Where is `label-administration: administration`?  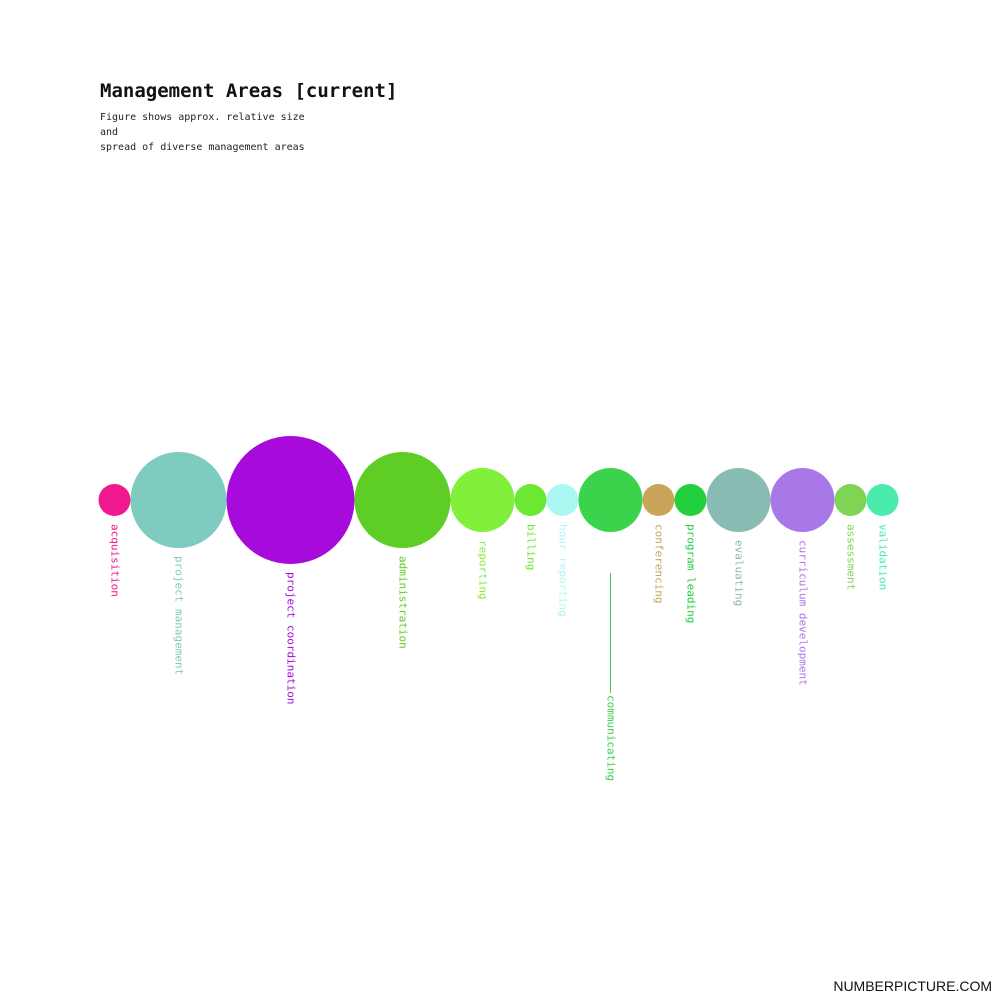
label-administration: administration is located at coordinates (403, 602).